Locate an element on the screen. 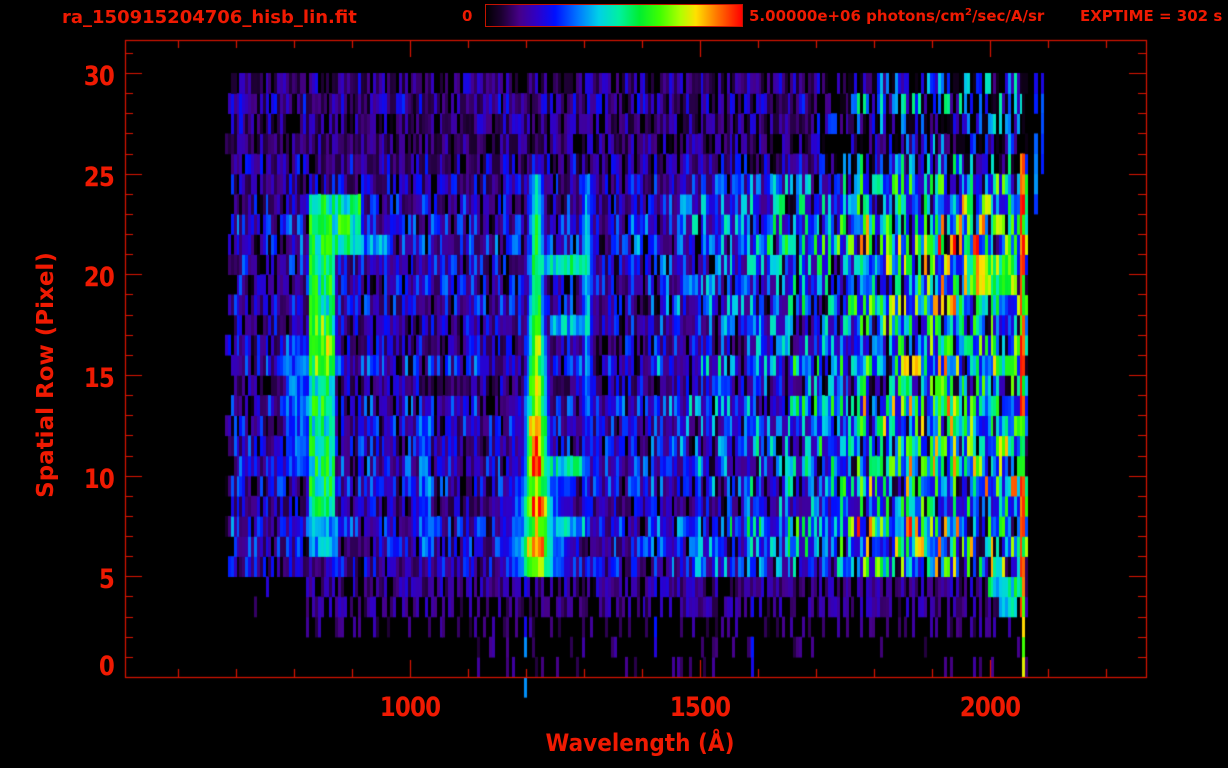 This screenshot has height=768, width=1228. x-tick-label: 1000 is located at coordinates (410, 707).